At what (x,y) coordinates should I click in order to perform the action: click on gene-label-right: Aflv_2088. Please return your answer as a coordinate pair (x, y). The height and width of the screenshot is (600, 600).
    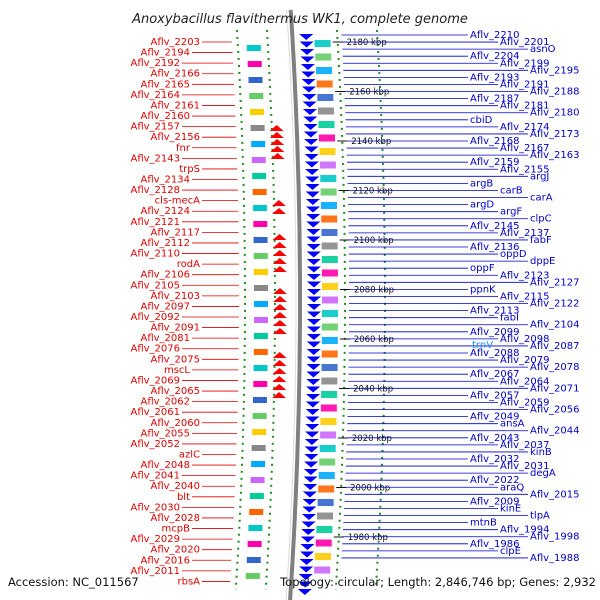
    Looking at the image, I should click on (495, 353).